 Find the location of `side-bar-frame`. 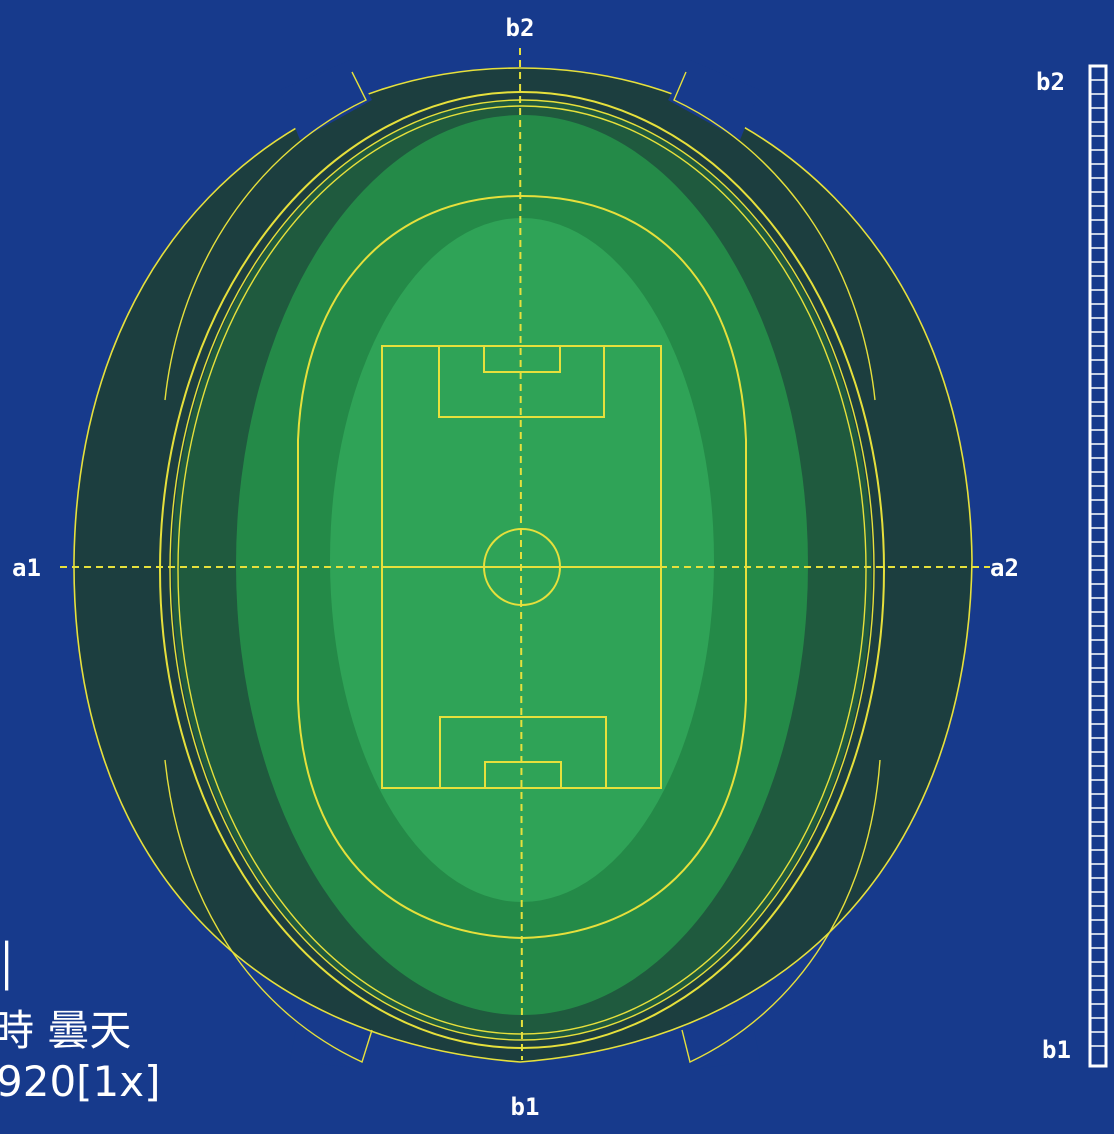

side-bar-frame is located at coordinates (1098, 566).